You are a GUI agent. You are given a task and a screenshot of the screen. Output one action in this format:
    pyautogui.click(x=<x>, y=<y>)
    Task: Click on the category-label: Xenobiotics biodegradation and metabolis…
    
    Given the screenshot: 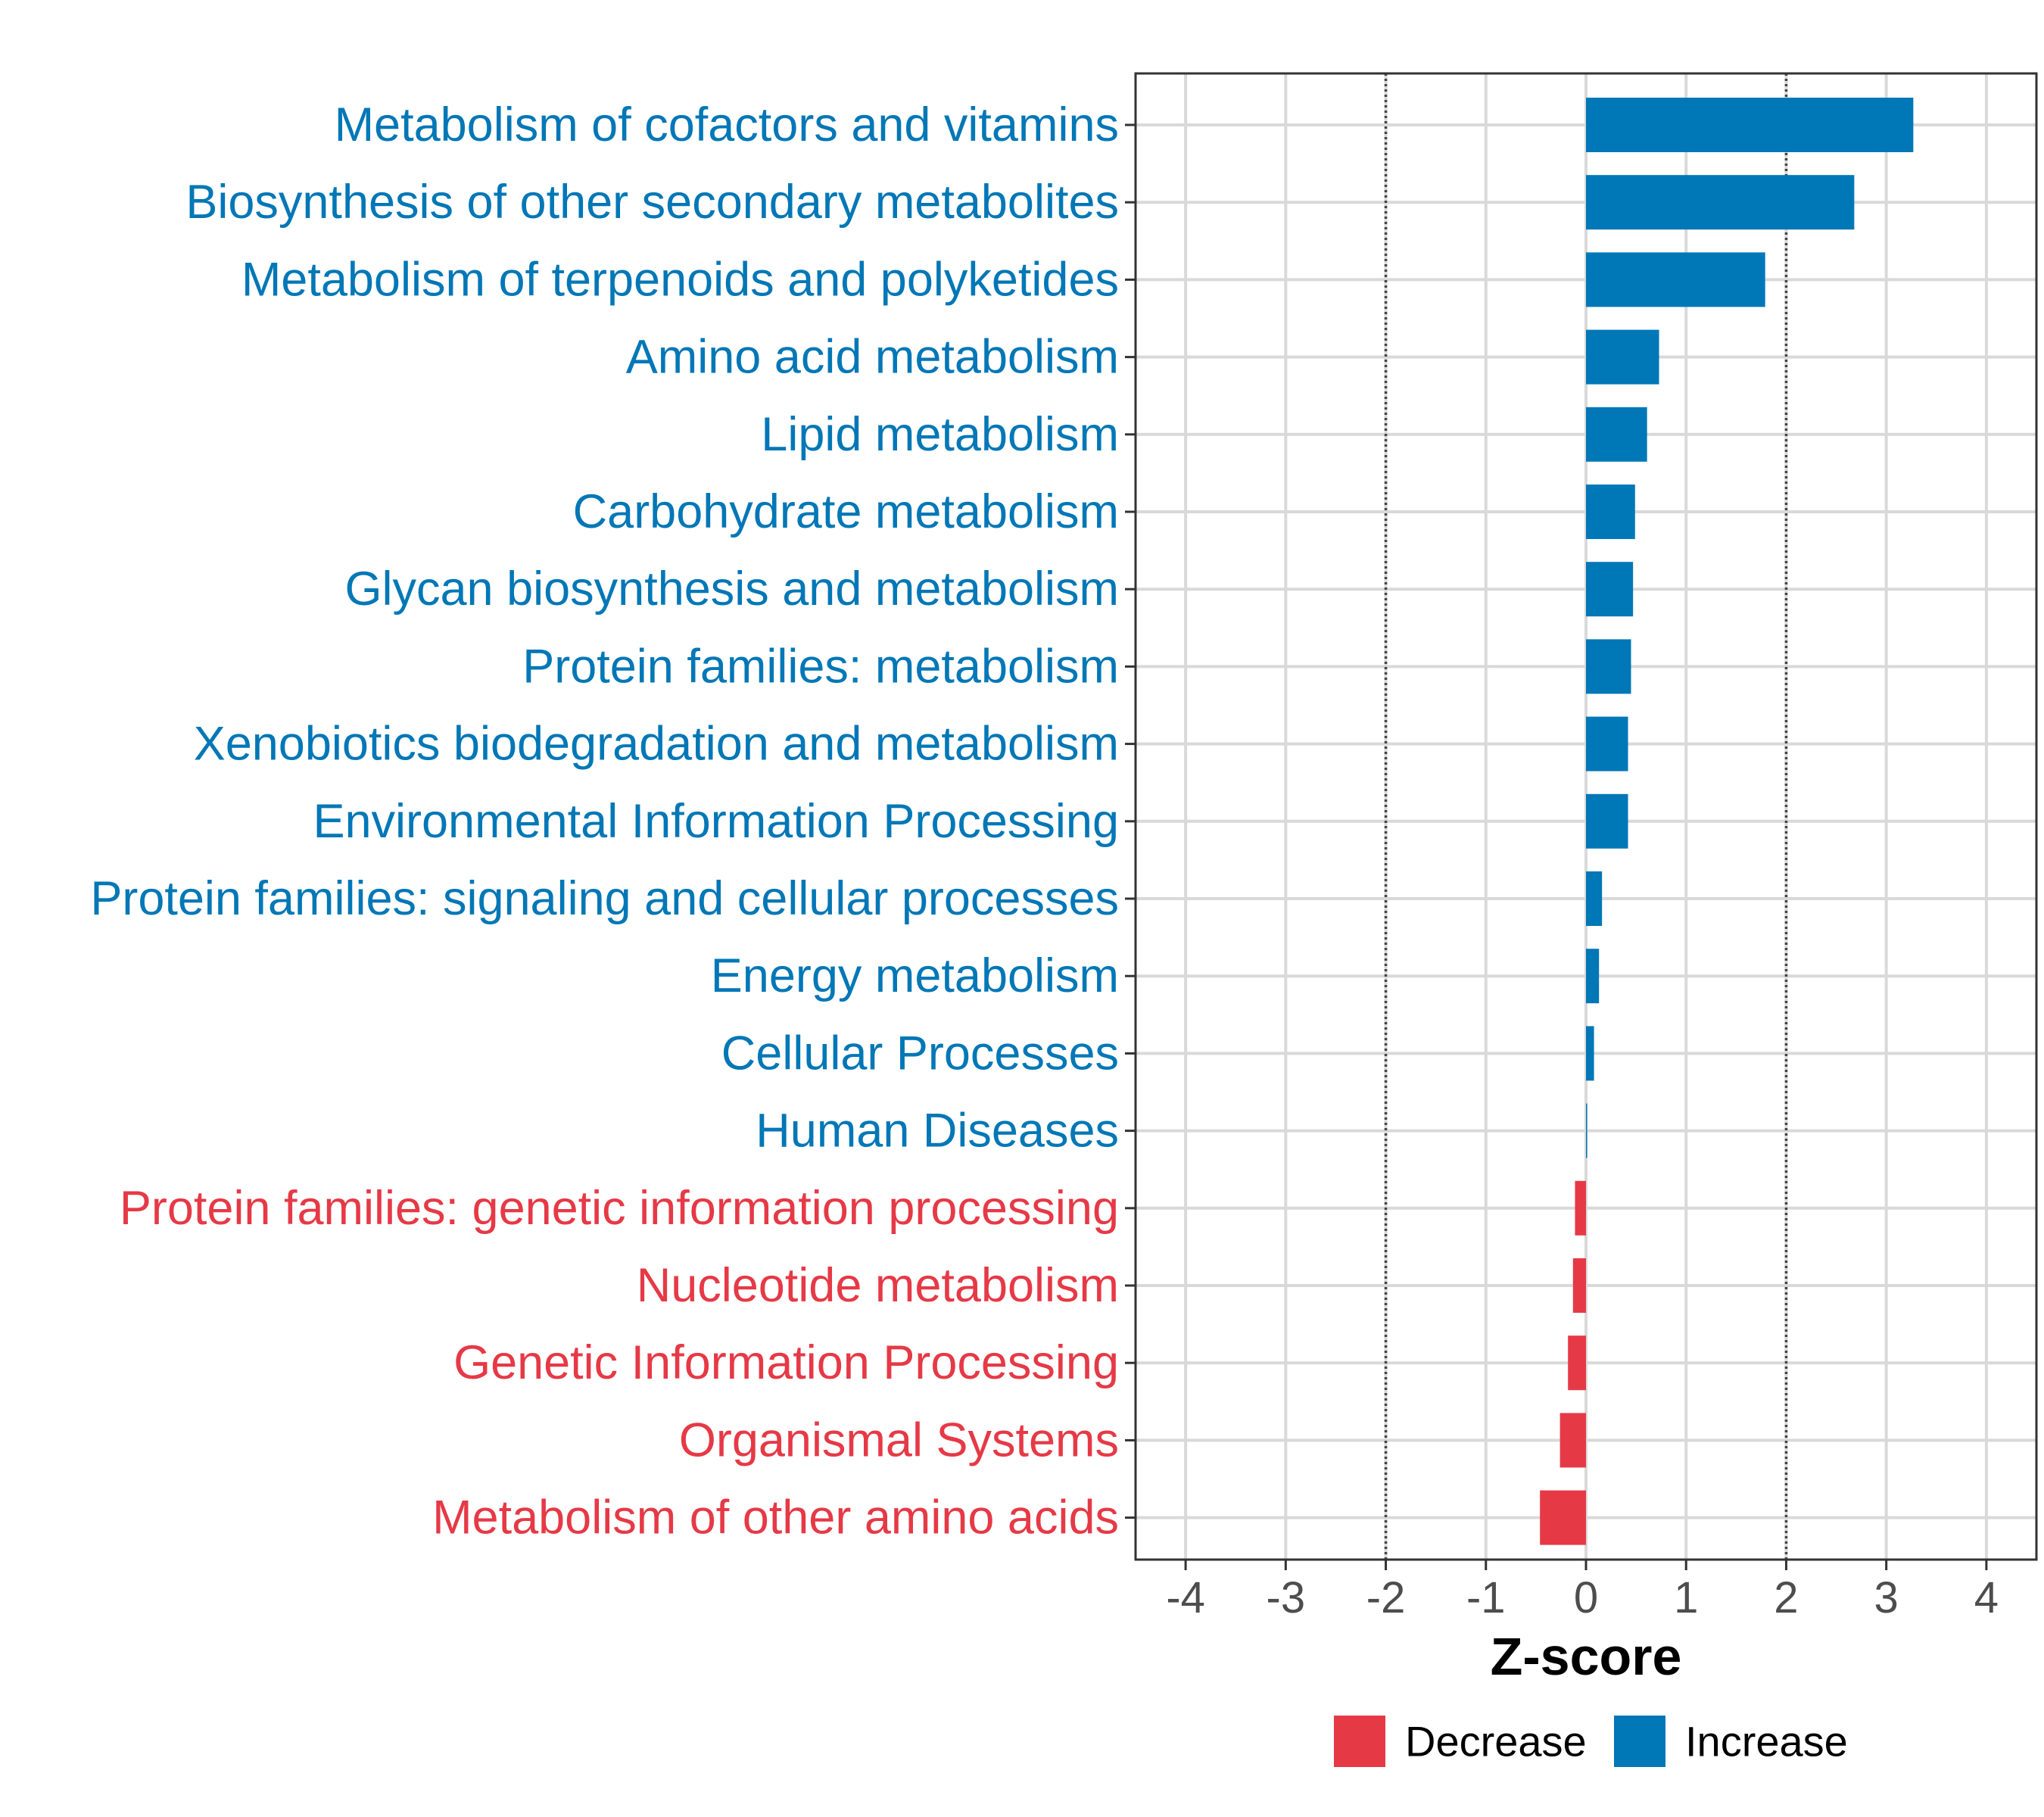 What is the action you would take?
    pyautogui.click(x=656, y=744)
    